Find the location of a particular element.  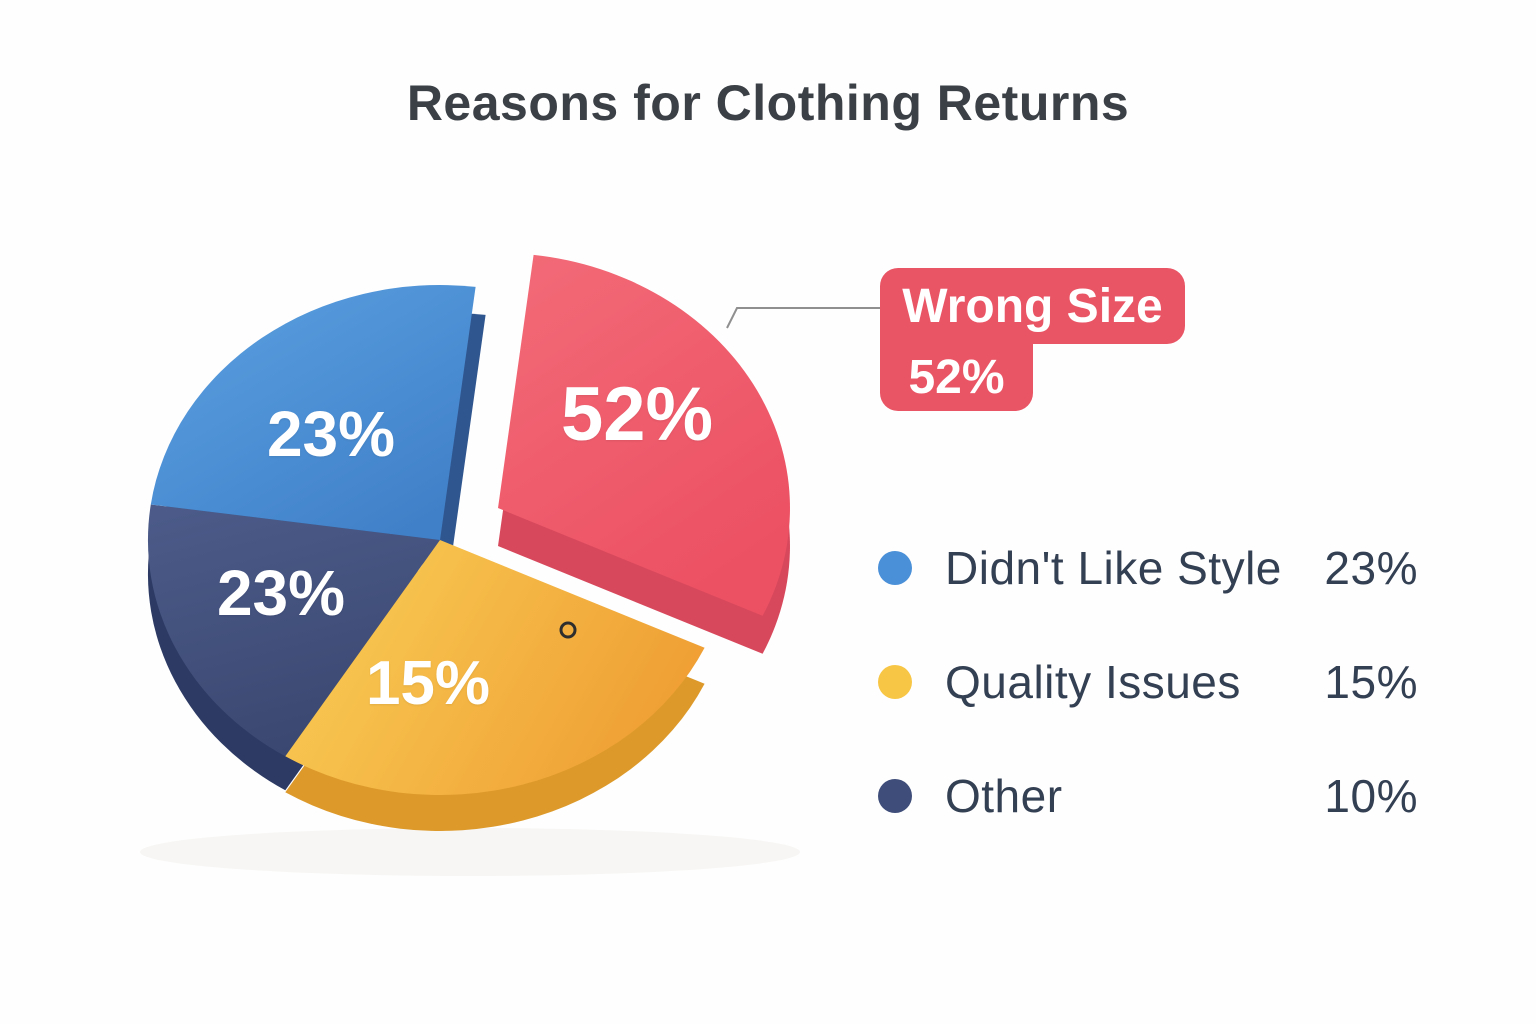

pie-slice-other is located at coordinates (294, 630).